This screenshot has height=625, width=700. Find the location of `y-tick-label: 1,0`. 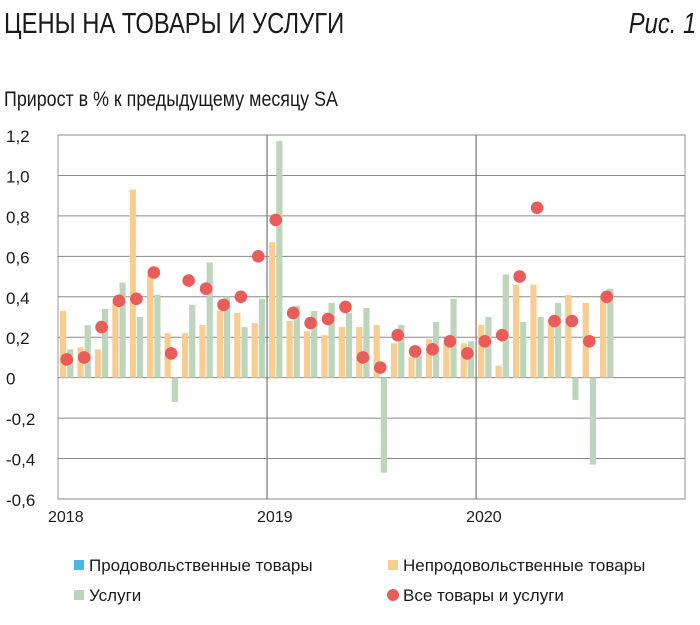

y-tick-label: 1,0 is located at coordinates (18, 176).